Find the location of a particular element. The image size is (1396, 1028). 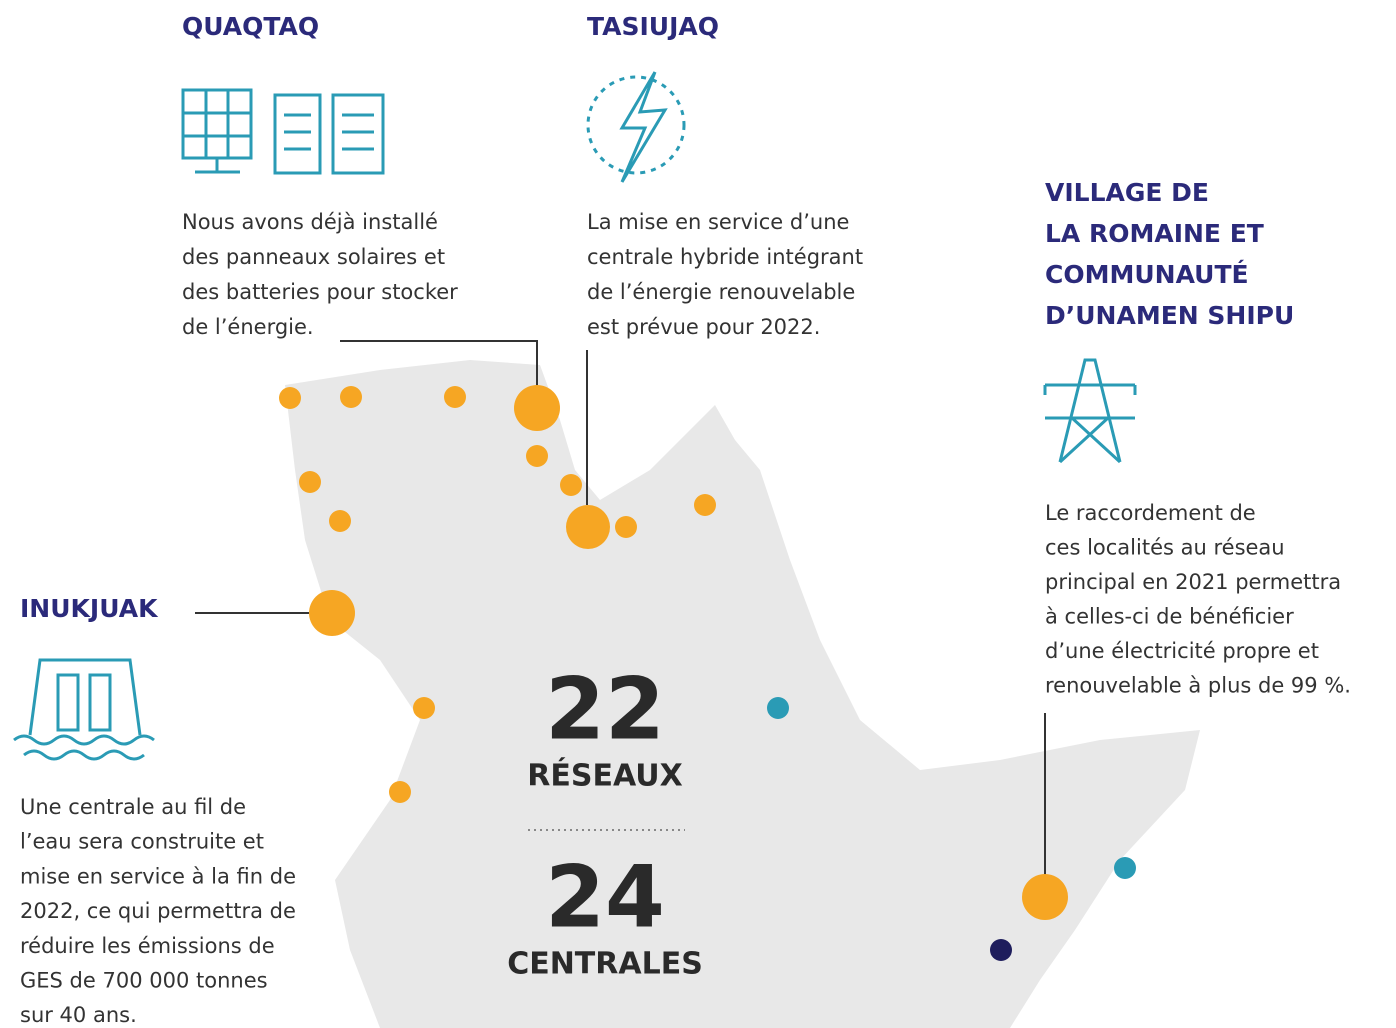

callout-text: 2022, ce qui permettra de is located at coordinates (158, 911).